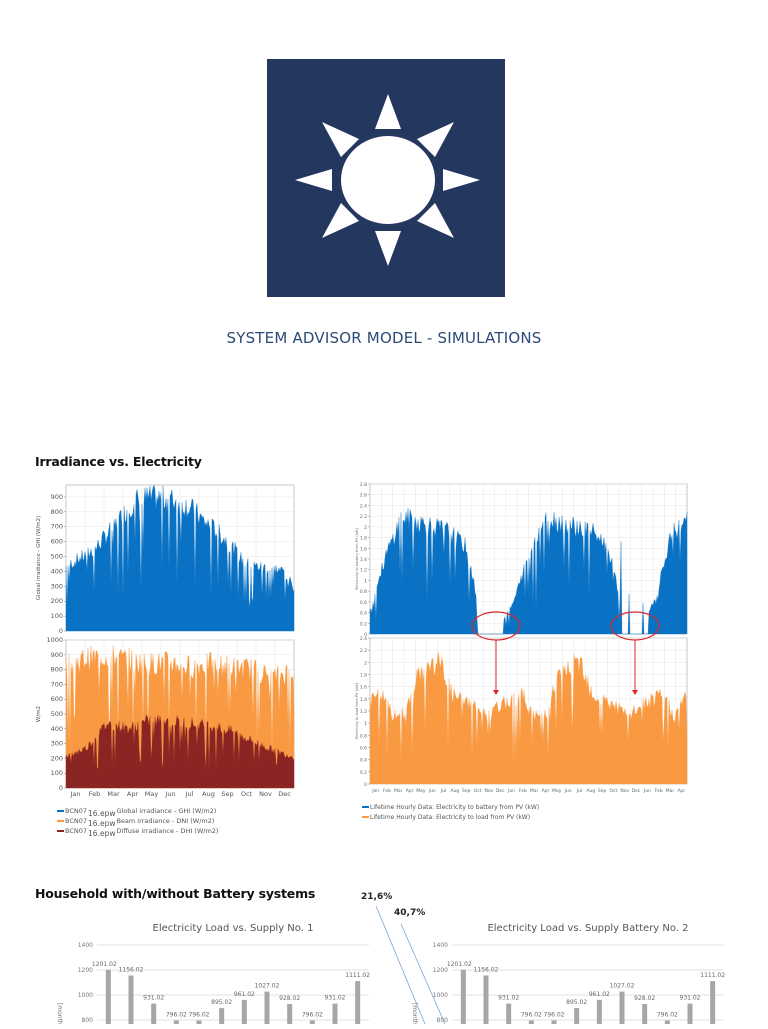  What do you see at coordinates (500, 791) in the screenshot?
I see `x-tick-label: Dec` at bounding box center [500, 791].